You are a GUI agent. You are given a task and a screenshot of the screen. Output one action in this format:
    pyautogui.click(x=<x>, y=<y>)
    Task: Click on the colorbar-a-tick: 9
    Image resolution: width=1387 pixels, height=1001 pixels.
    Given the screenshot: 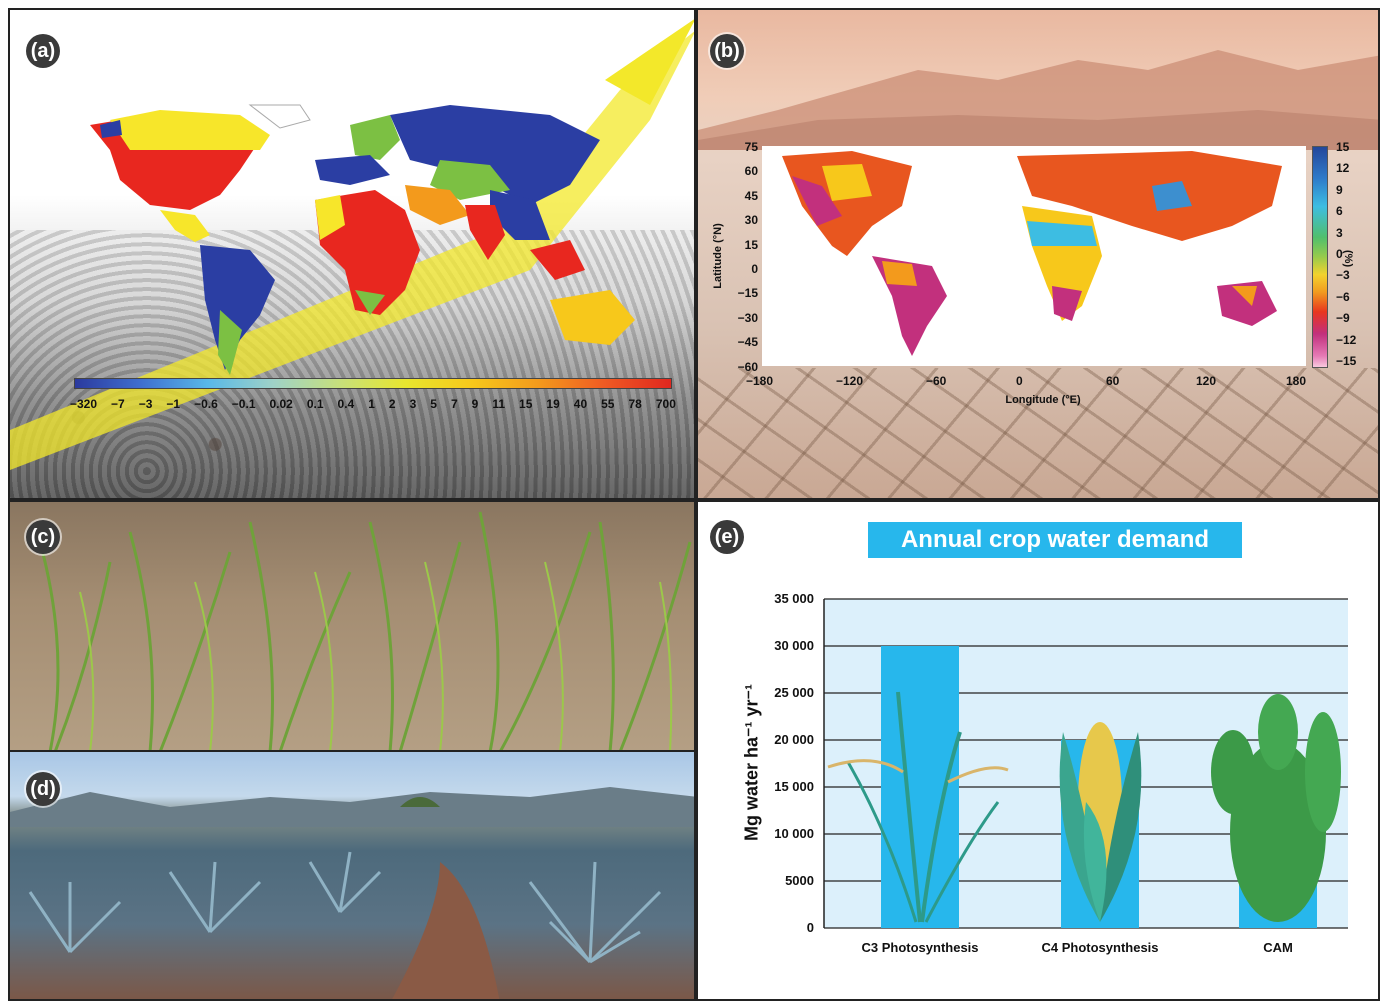 What is the action you would take?
    pyautogui.click(x=475, y=404)
    